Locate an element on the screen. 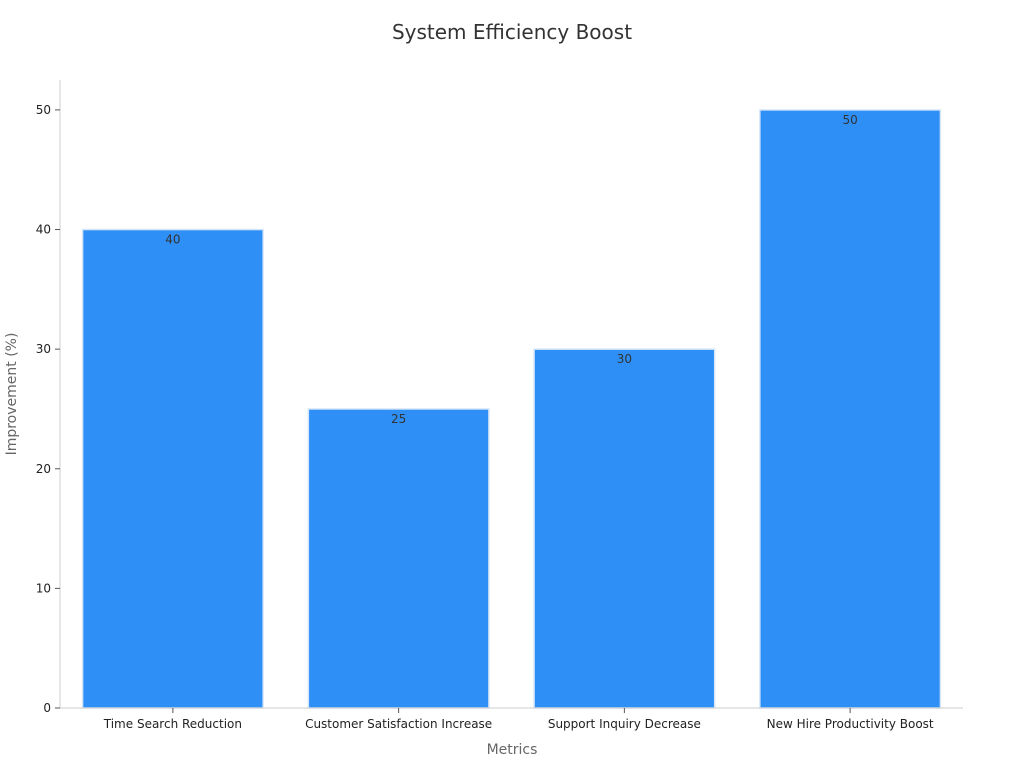 The width and height of the screenshot is (1024, 768). y-tick-label: 30 is located at coordinates (43, 349).